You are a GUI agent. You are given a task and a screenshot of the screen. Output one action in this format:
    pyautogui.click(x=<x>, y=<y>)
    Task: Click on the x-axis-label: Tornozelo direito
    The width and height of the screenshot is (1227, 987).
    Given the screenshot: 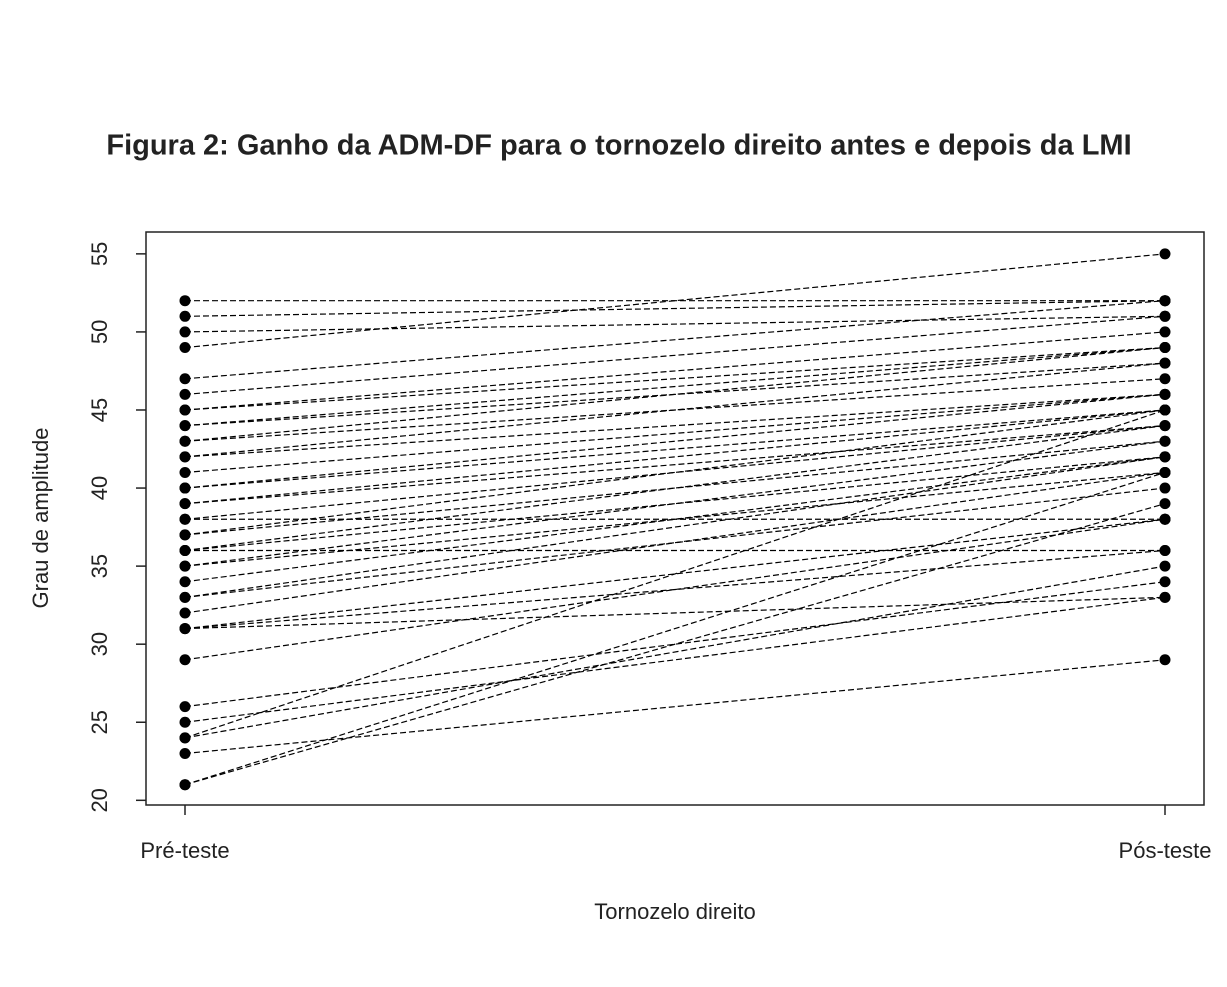 What is the action you would take?
    pyautogui.click(x=674, y=911)
    